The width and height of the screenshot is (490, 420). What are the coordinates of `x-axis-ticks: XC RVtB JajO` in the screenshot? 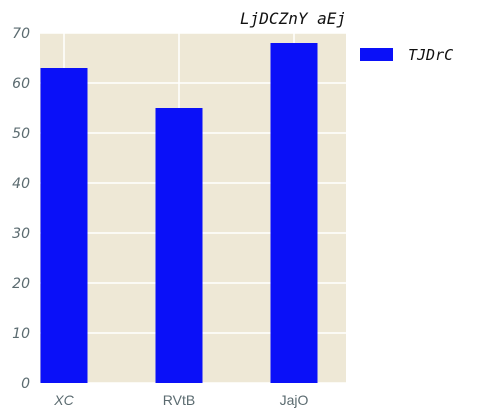 It's located at (180, 400).